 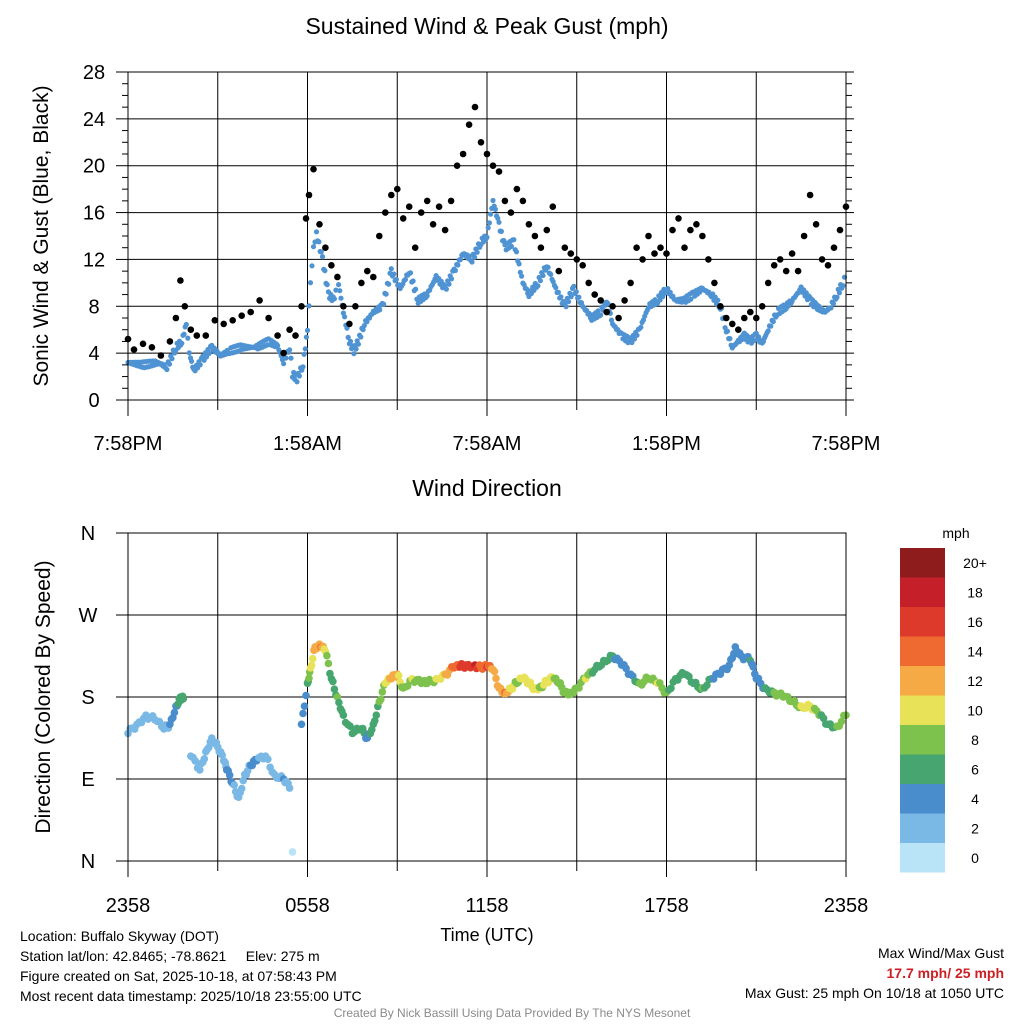 What do you see at coordinates (922, 828) in the screenshot?
I see `colorbar-swatch` at bounding box center [922, 828].